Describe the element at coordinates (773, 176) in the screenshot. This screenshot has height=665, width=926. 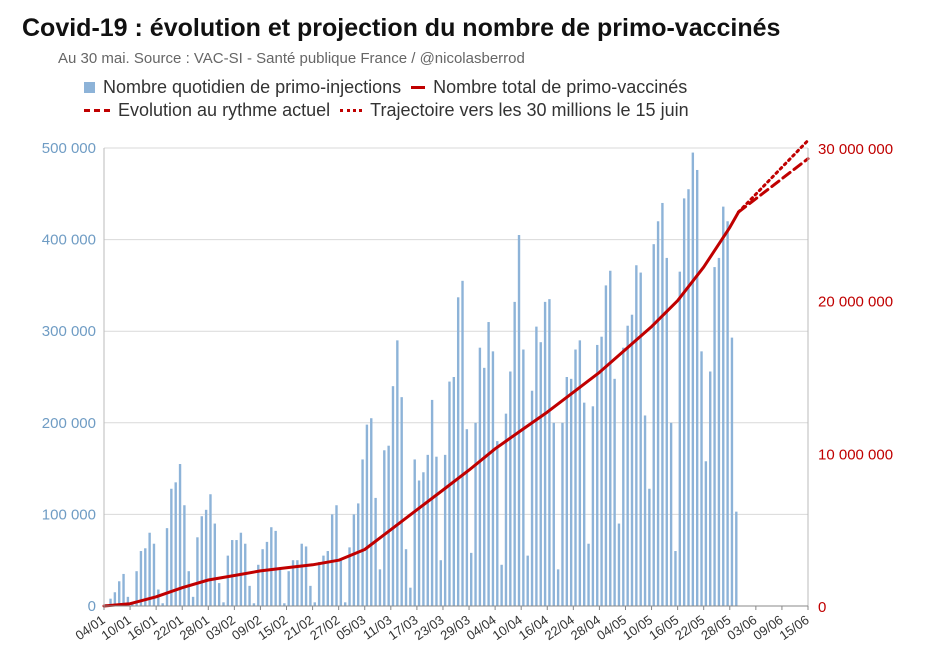
I see `trajectory-line` at that location.